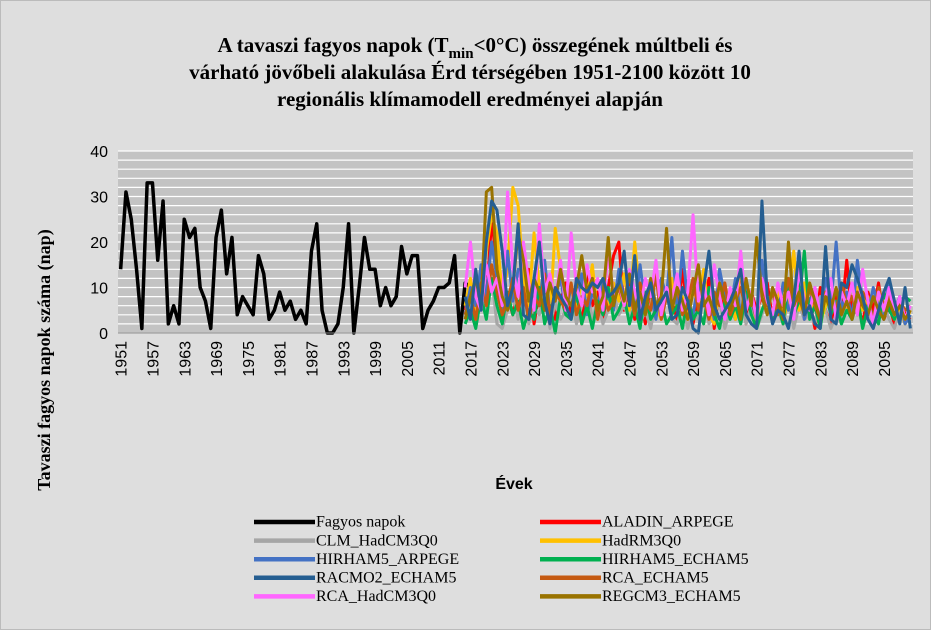  I want to click on x-tick-label: 1993, so click(344, 359).